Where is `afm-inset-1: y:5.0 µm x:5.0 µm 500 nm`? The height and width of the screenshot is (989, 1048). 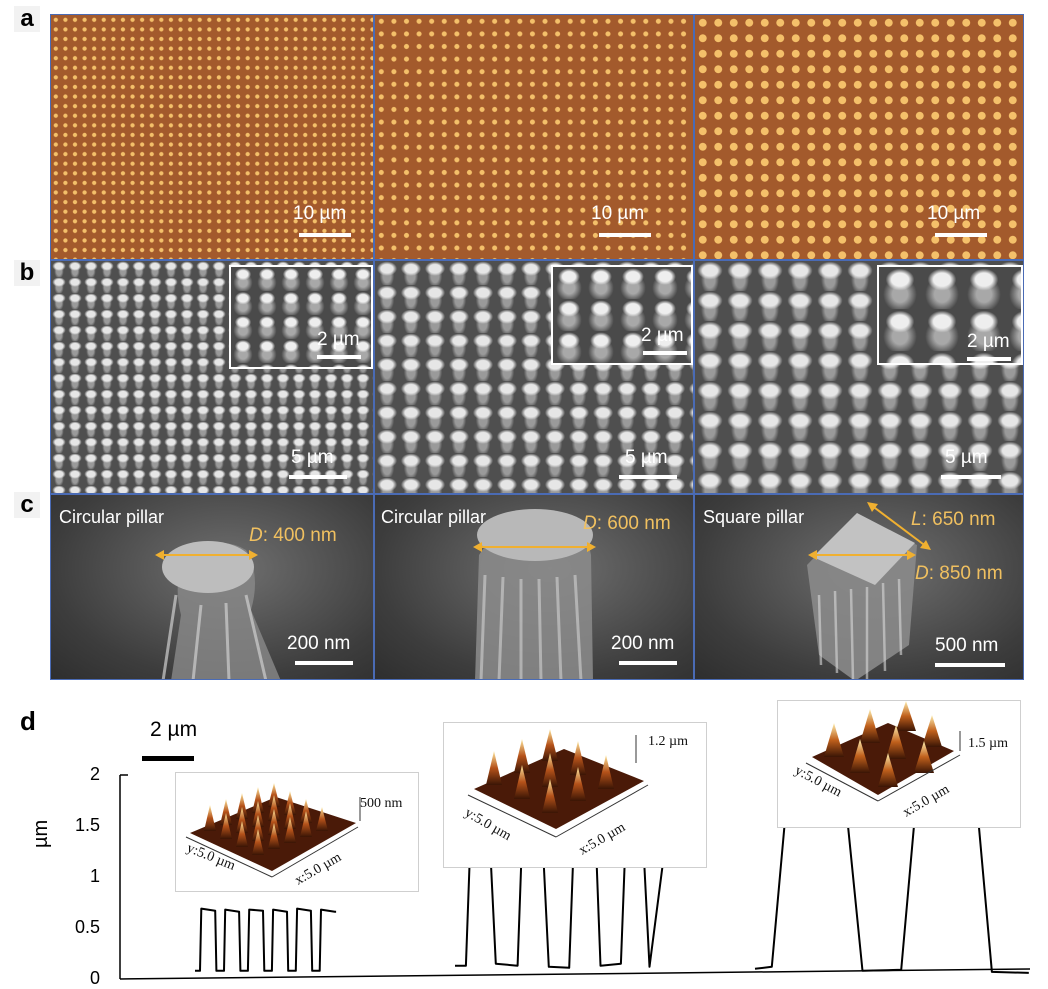
afm-inset-1: y:5.0 µm x:5.0 µm 500 nm is located at coordinates (297, 832).